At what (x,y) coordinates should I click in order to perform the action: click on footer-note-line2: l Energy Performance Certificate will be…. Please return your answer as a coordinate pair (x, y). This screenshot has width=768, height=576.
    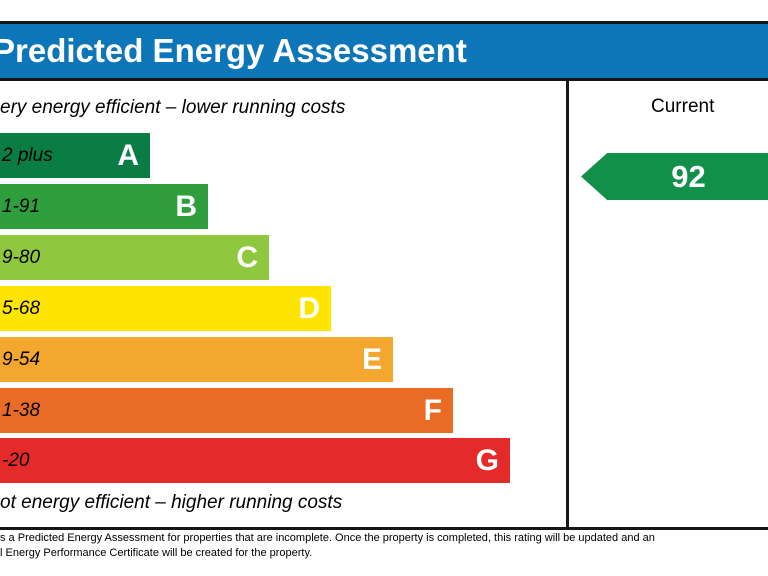
    Looking at the image, I should click on (156, 553).